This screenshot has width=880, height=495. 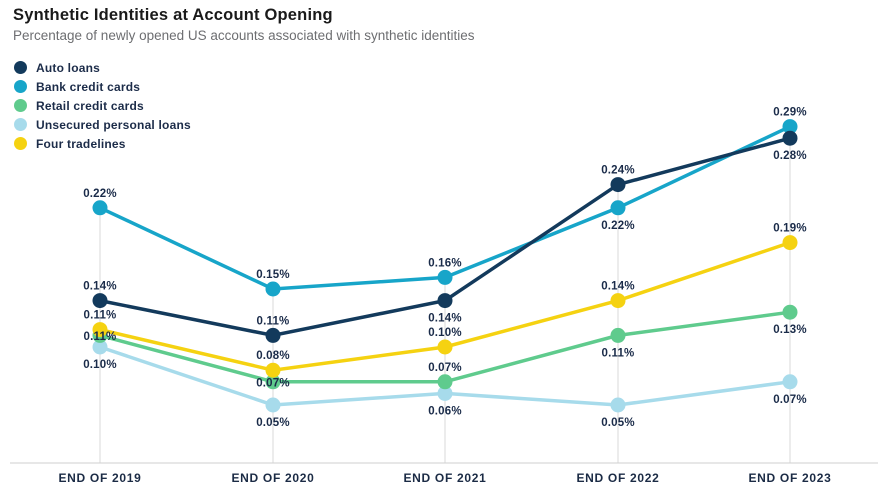 I want to click on legend-item-unsecured-personal-loans: Unsecured personal loans, so click(x=102, y=124).